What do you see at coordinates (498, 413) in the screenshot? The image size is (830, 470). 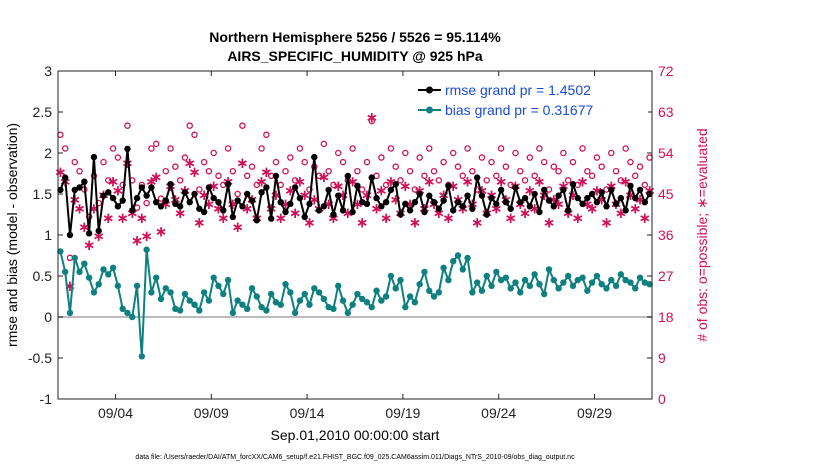 I see `x-tick-label: 09/24` at bounding box center [498, 413].